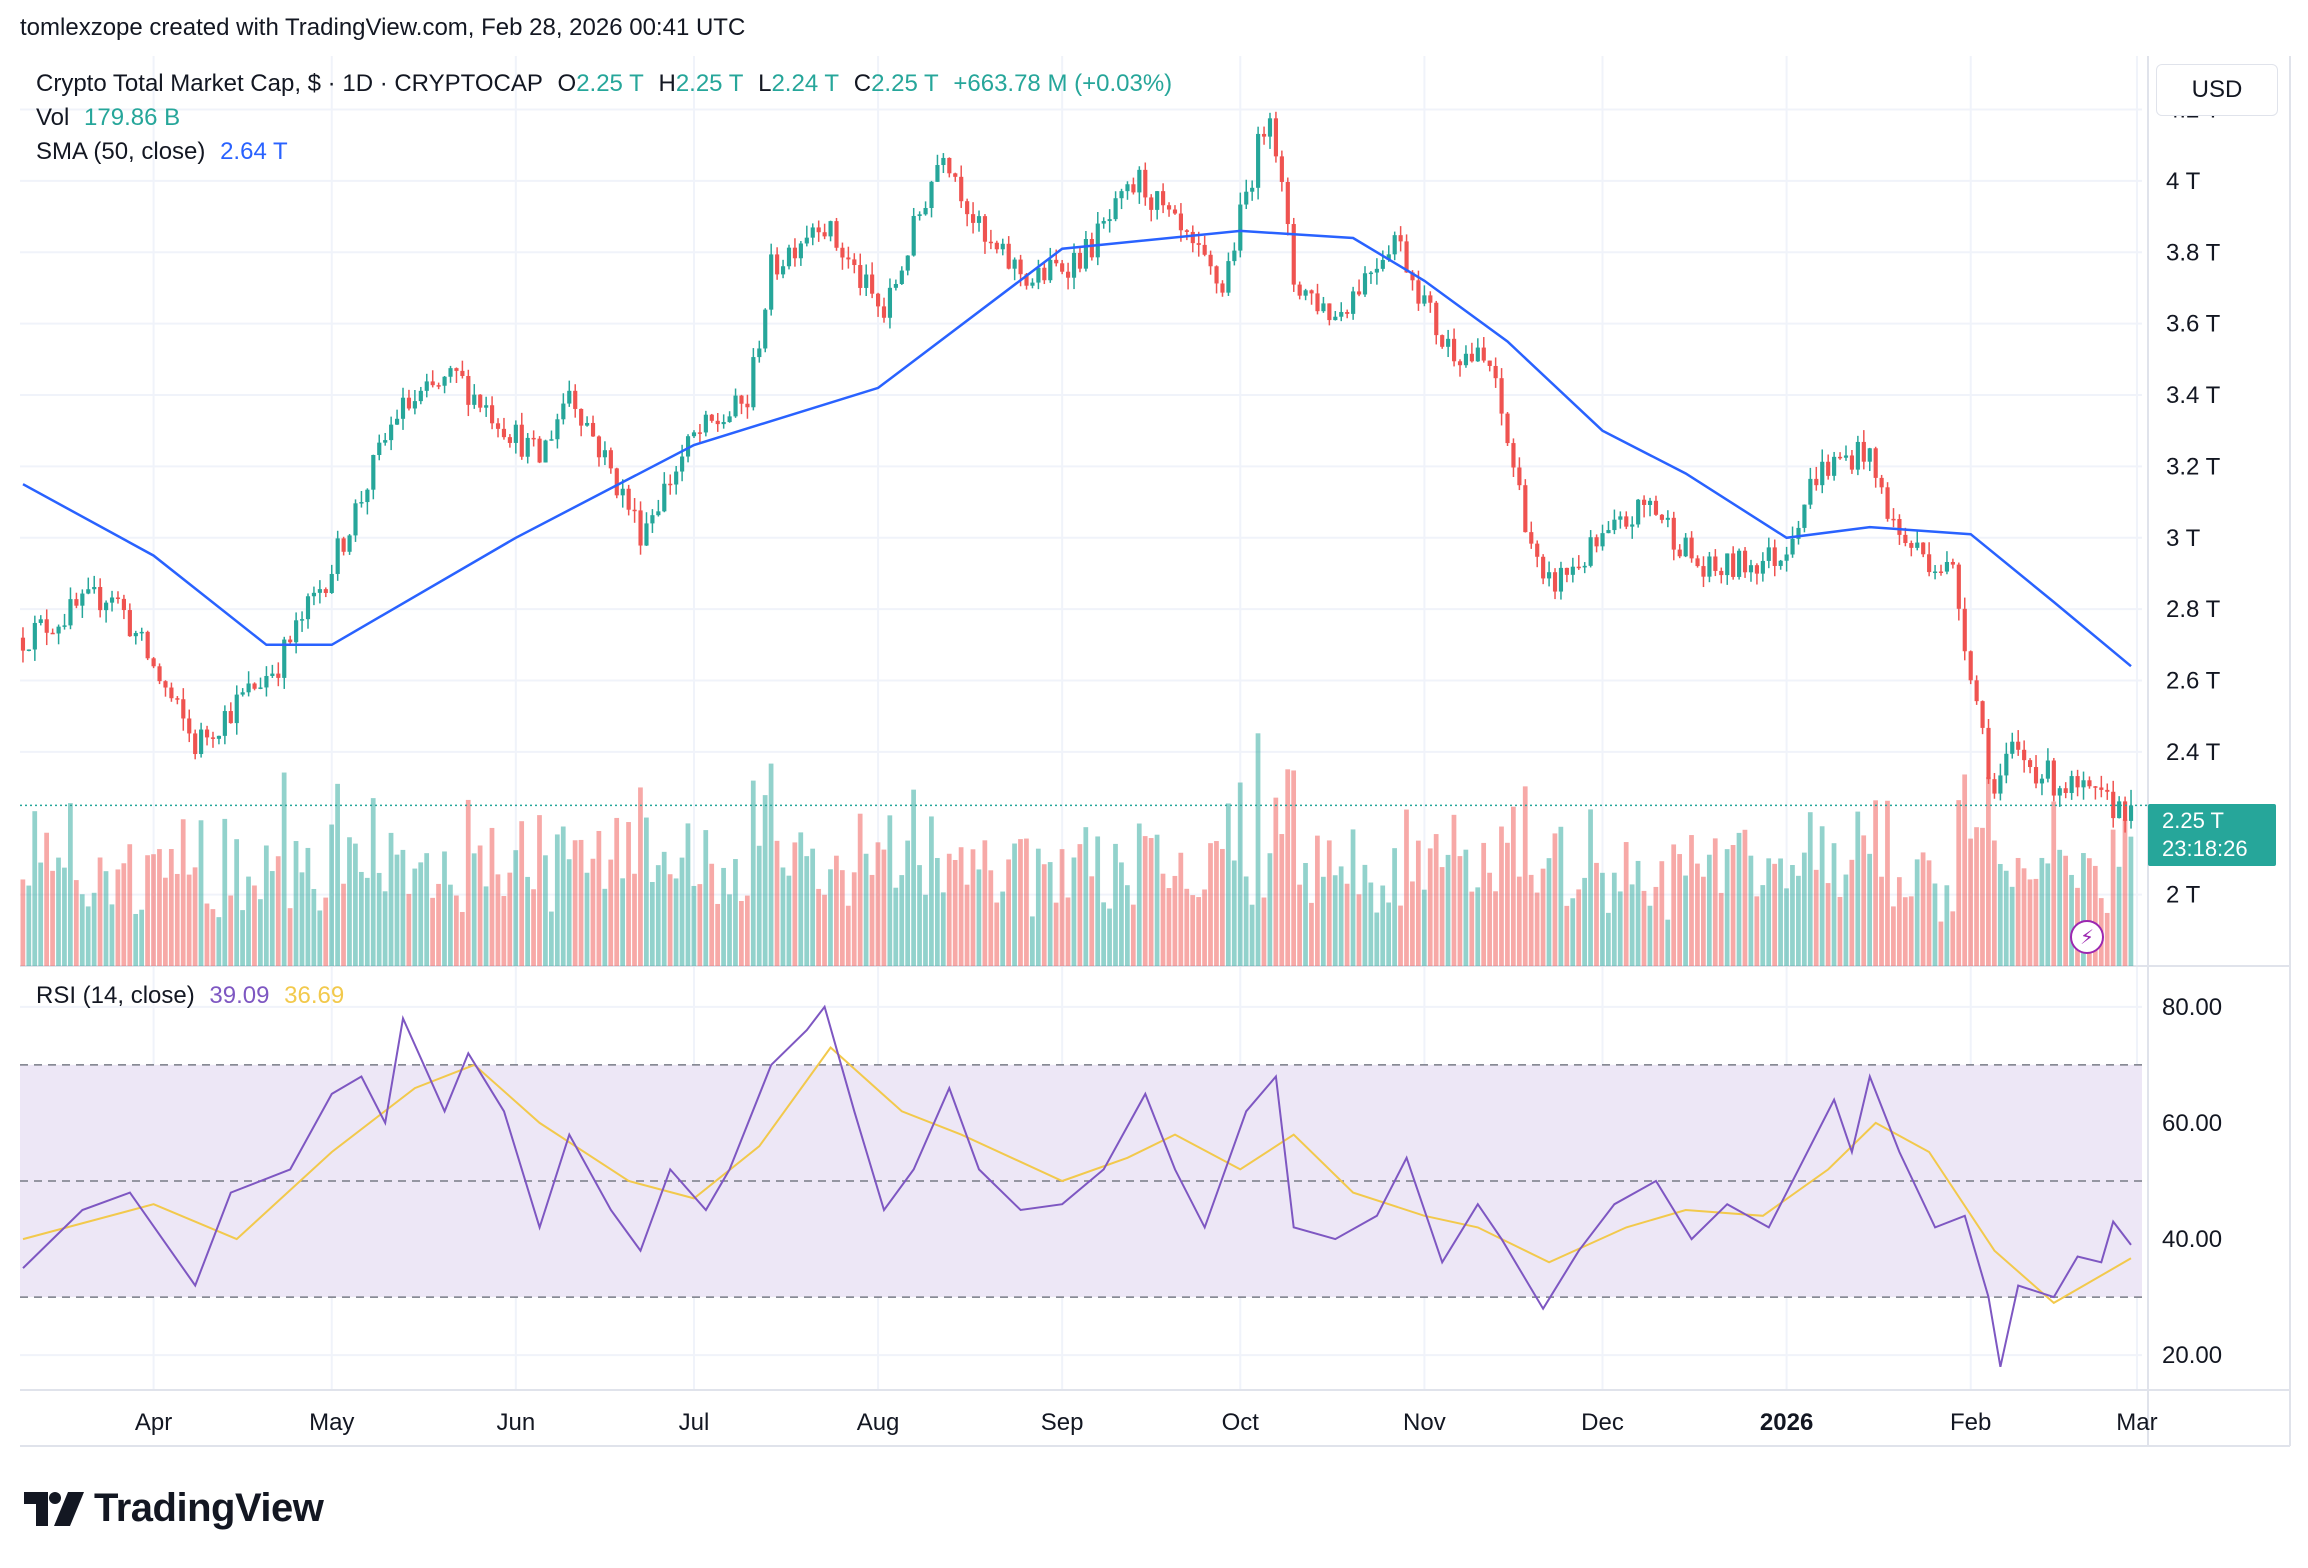 The image size is (2308, 1568). What do you see at coordinates (166, 152) in the screenshot?
I see `sma-legend: SMA (50, close) 2.64 T` at bounding box center [166, 152].